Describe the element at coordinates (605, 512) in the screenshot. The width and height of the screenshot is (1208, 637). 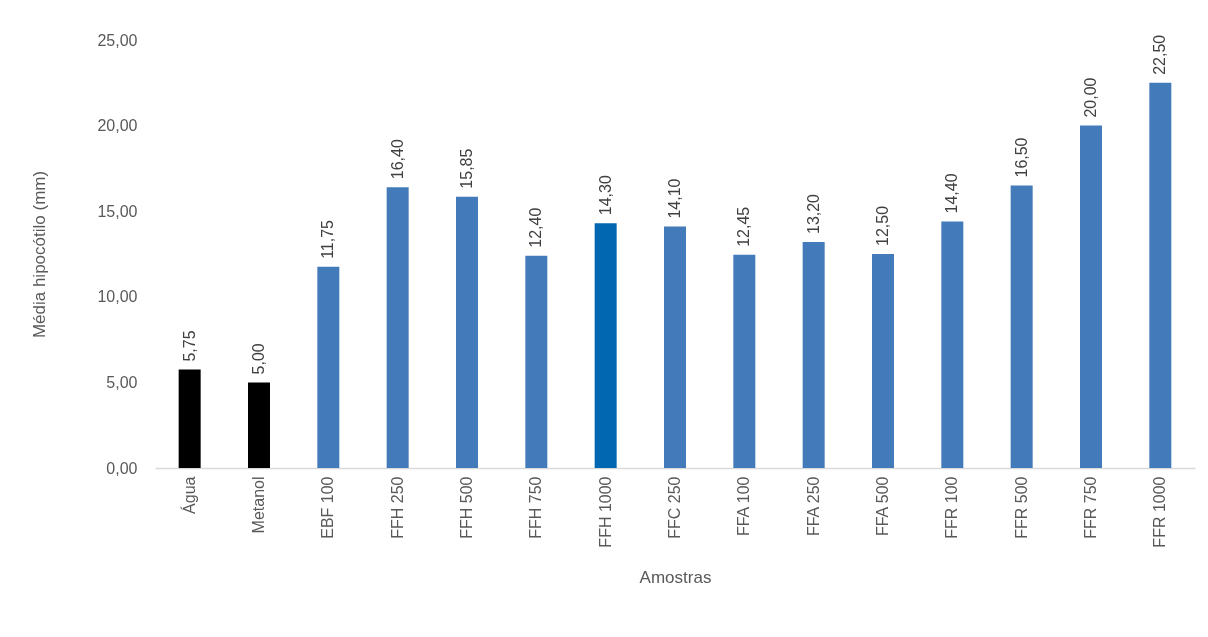
I see `x-tick-label: FFH 1000` at that location.